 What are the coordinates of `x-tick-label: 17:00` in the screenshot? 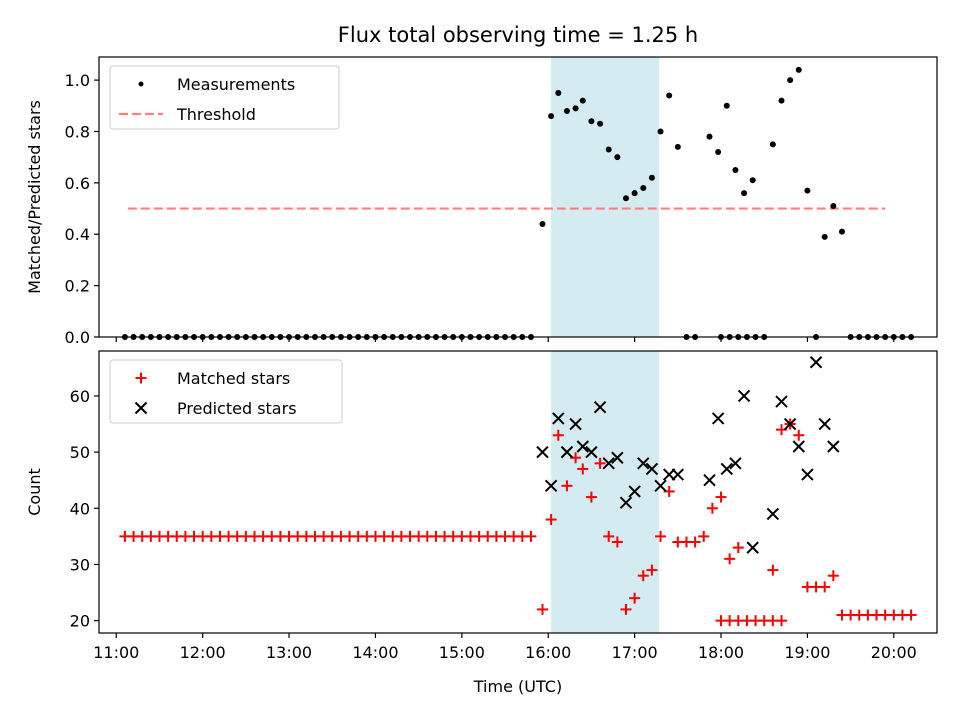 It's located at (635, 652).